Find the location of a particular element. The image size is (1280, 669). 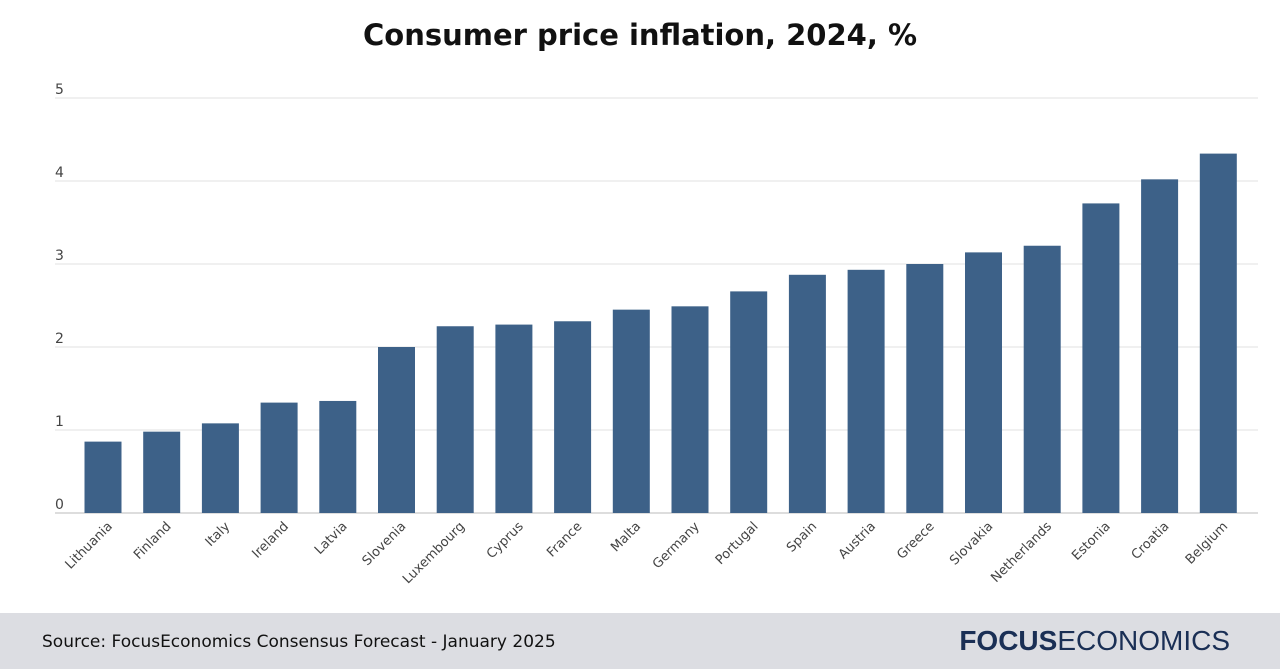

x-tick-label: Ireland is located at coordinates (271, 540).